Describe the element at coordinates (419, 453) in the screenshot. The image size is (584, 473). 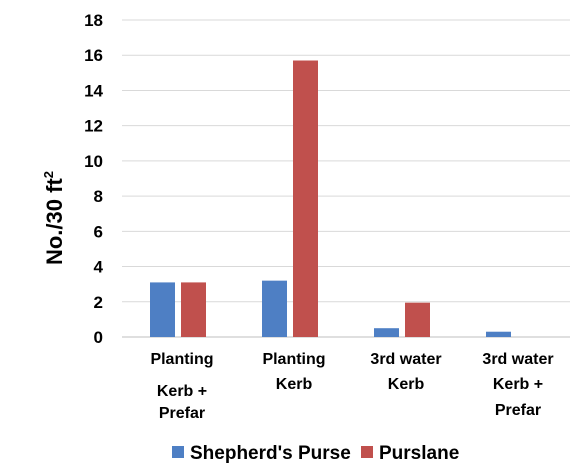
I see `legend-label: Purslane` at that location.